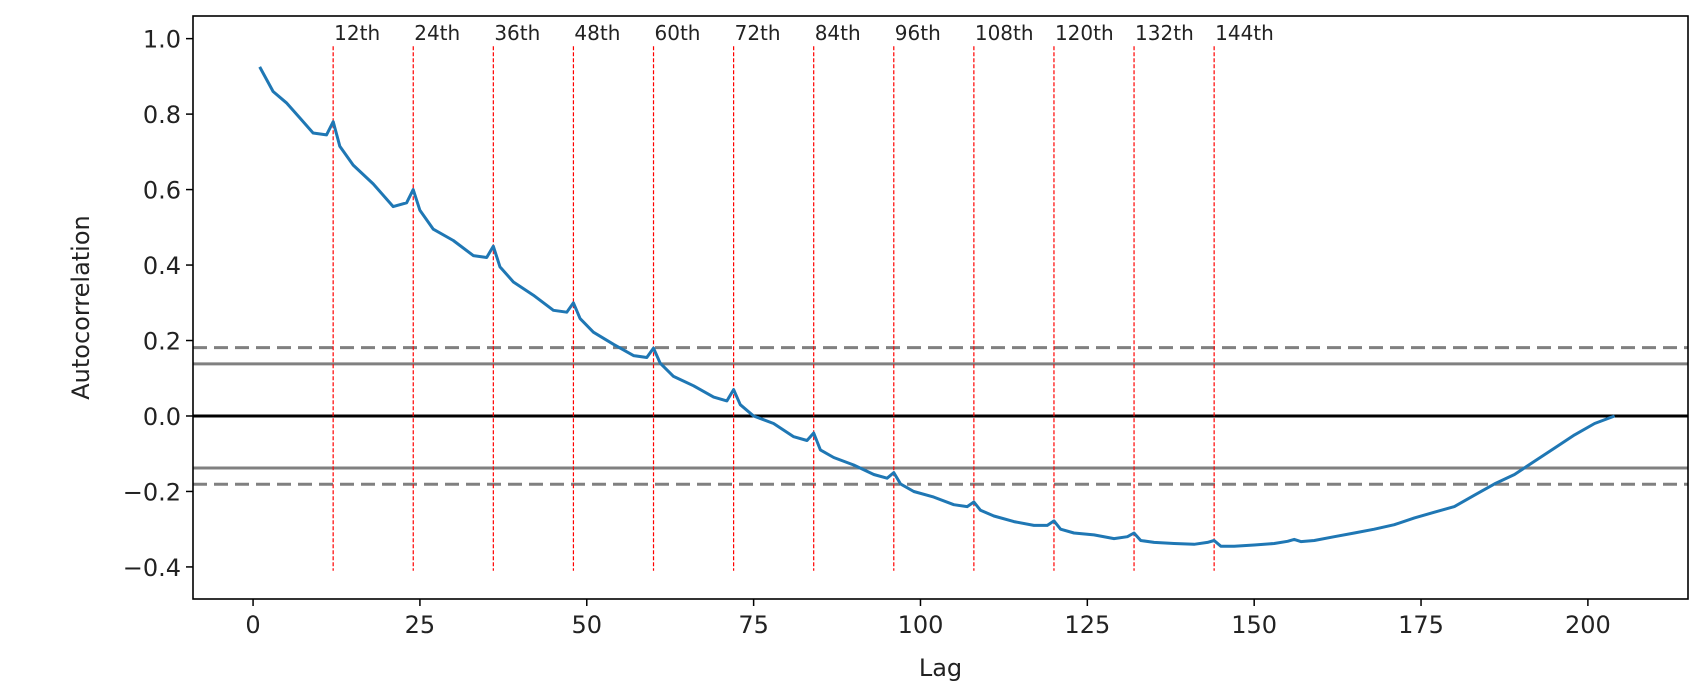 The width and height of the screenshot is (1704, 696). I want to click on x-tick-label: 200, so click(1588, 625).